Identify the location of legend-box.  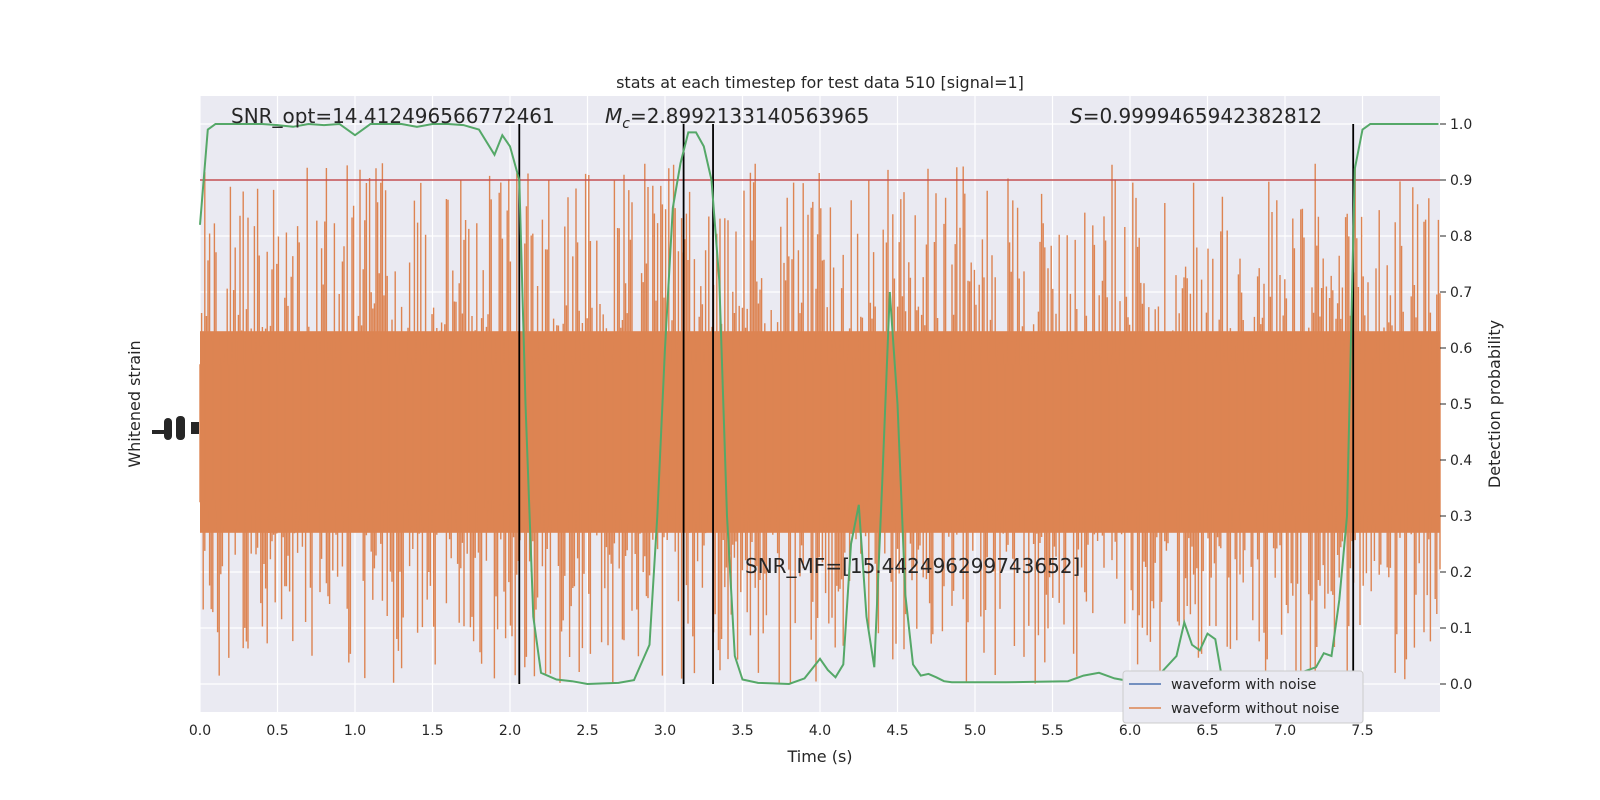
(1243, 697).